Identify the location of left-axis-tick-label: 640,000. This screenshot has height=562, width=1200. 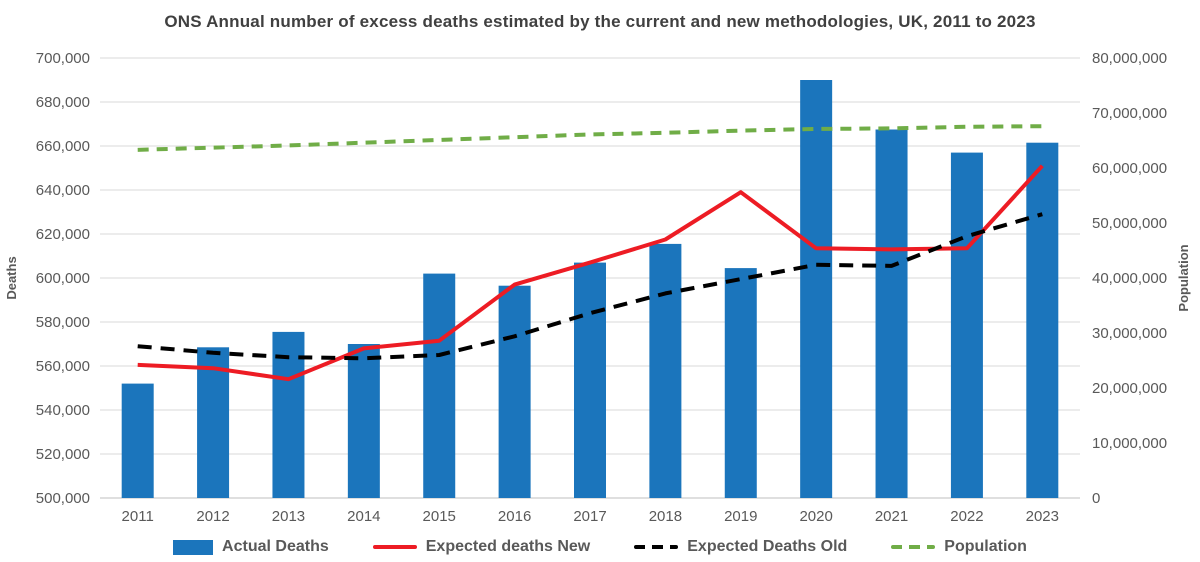
(63, 190).